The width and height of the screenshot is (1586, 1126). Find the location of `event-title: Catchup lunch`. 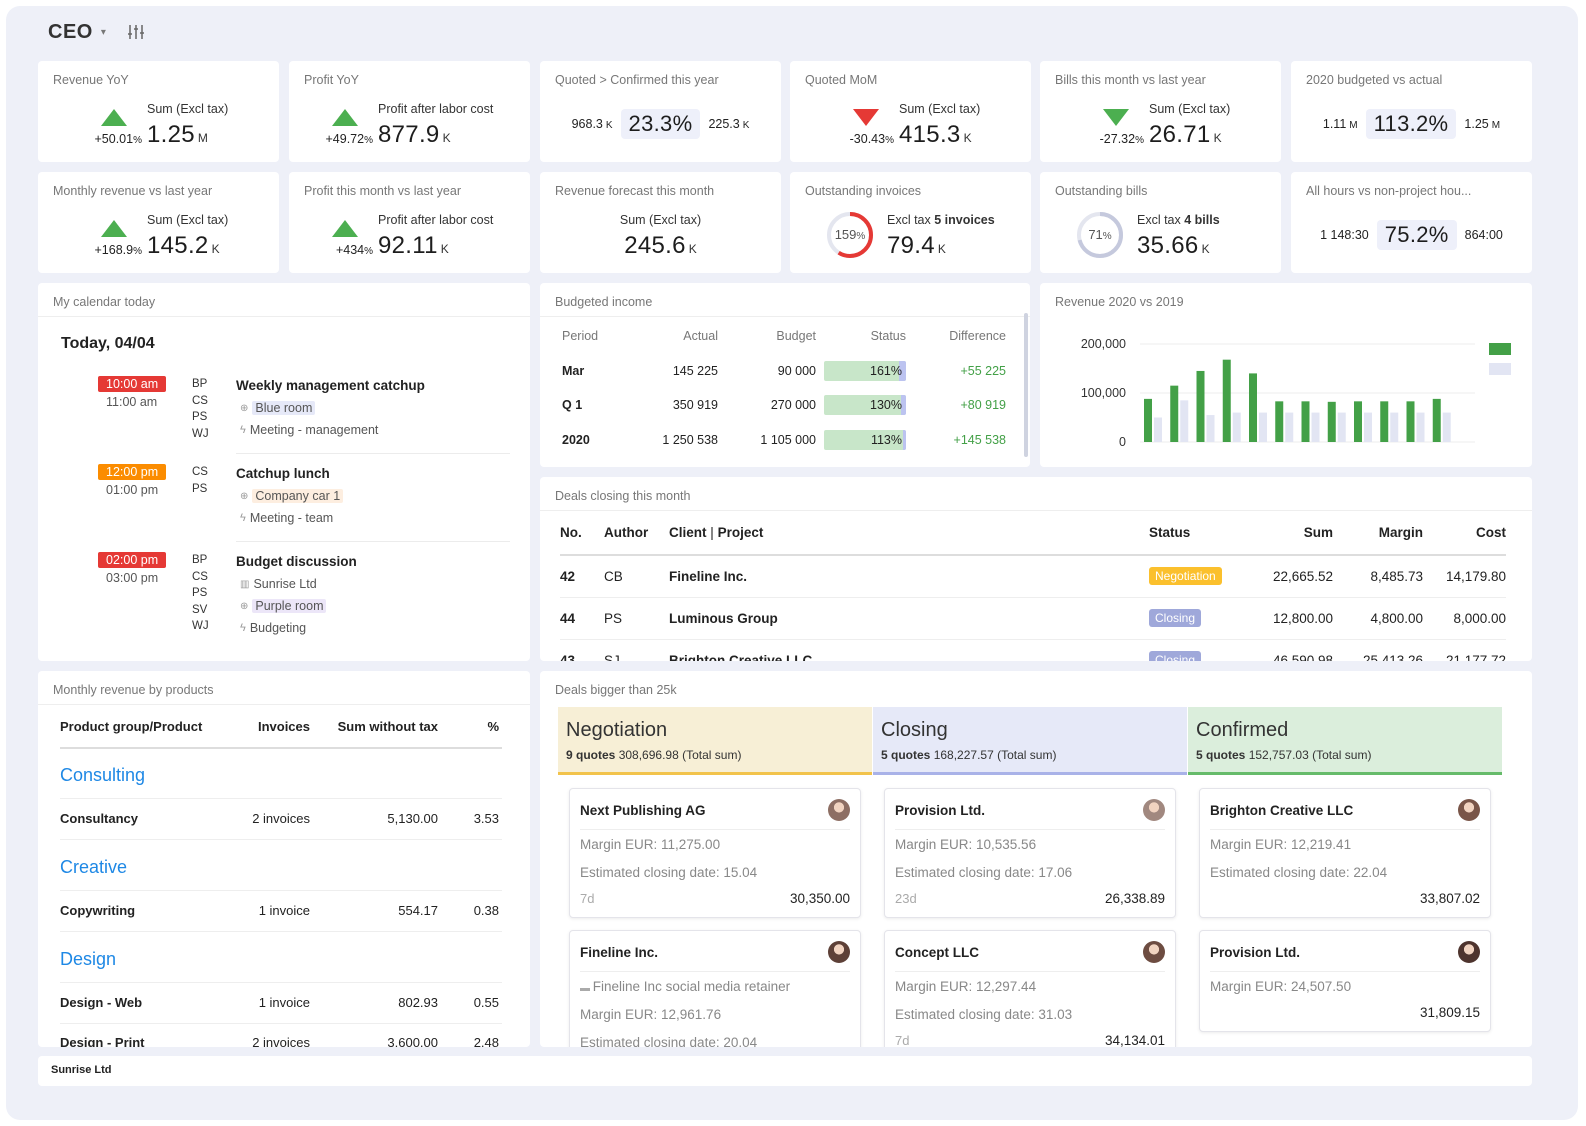

event-title: Catchup lunch is located at coordinates (283, 473).